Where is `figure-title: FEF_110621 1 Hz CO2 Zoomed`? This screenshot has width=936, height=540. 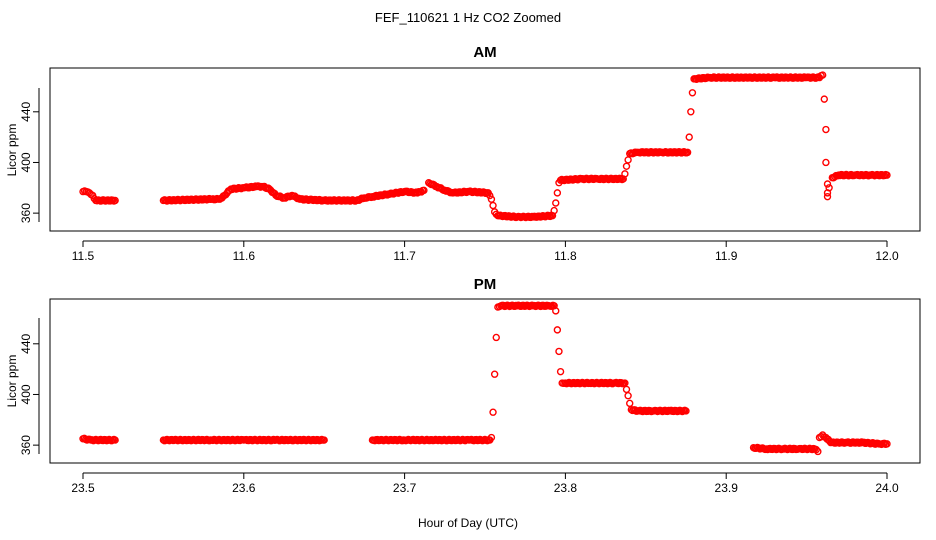
figure-title: FEF_110621 1 Hz CO2 Zoomed is located at coordinates (468, 17).